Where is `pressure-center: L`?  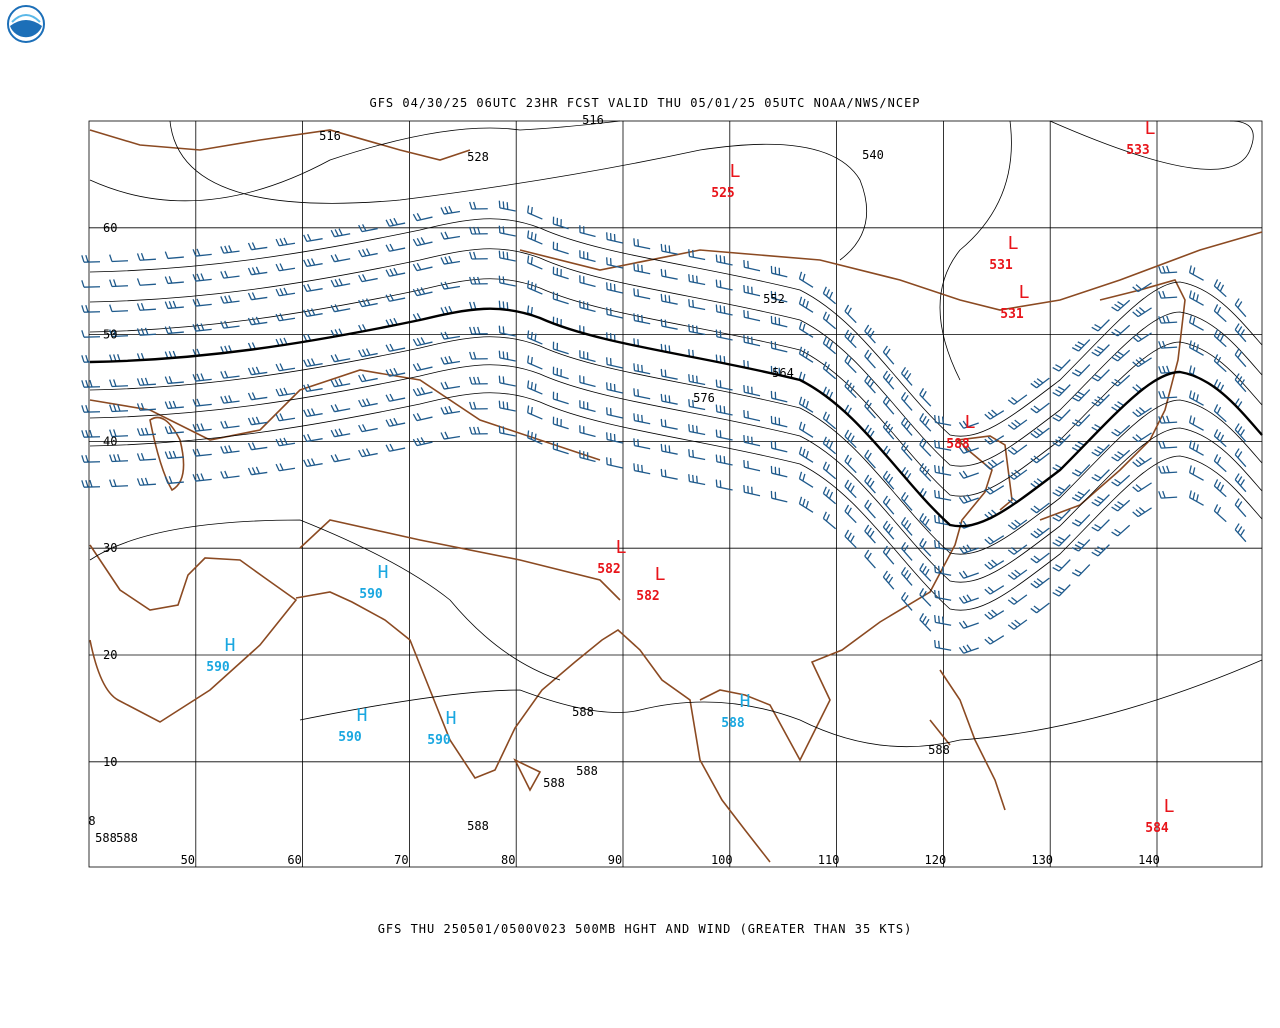
pressure-center: L is located at coordinates (1024, 292).